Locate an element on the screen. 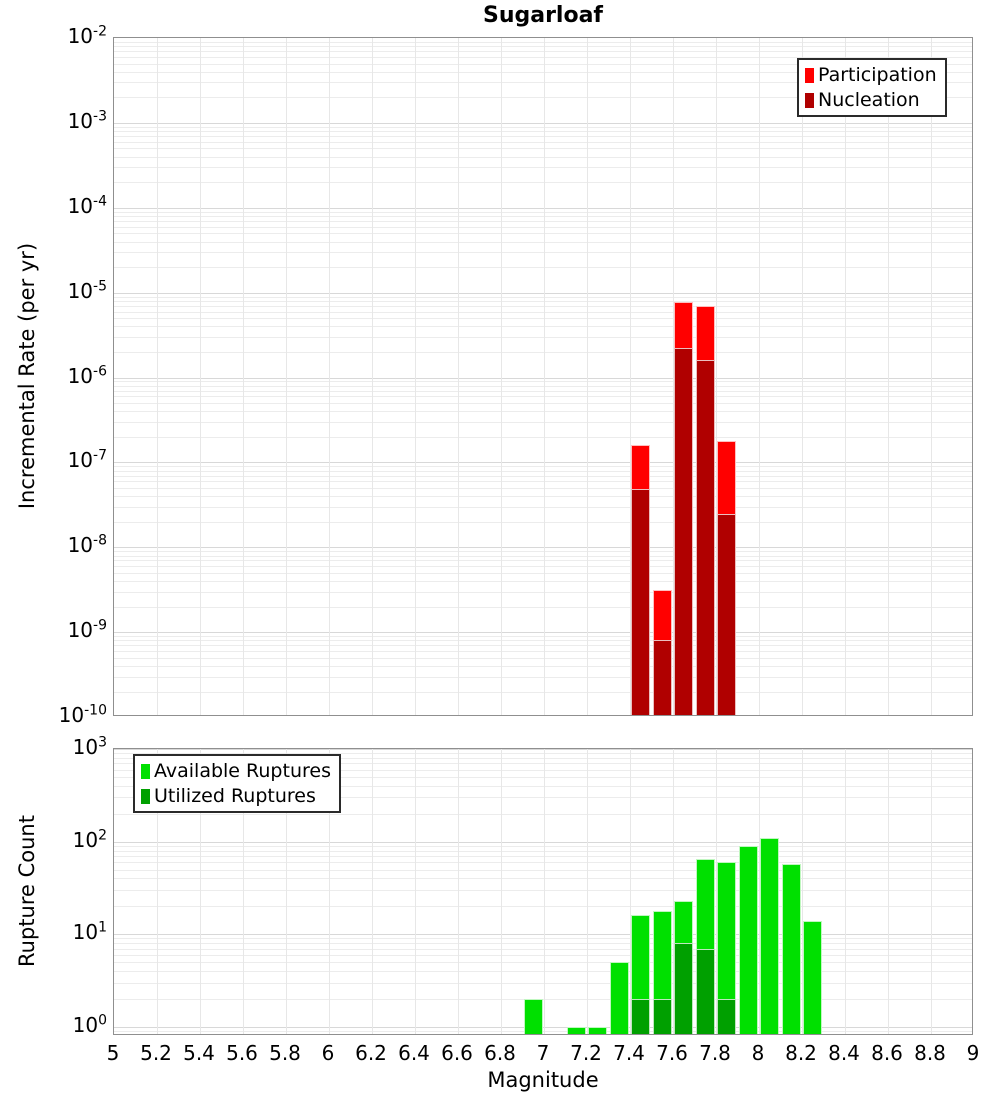 Image resolution: width=1000 pixels, height=1100 pixels. x-tick-label: 5.8 is located at coordinates (285, 1053).